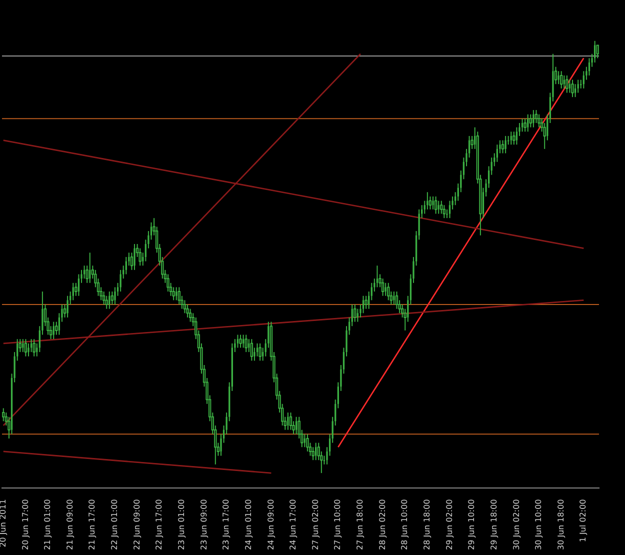 This screenshot has width=625, height=555. Describe the element at coordinates (493, 524) in the screenshot. I see `x-tick-label: 29 Jun 18:00` at that location.